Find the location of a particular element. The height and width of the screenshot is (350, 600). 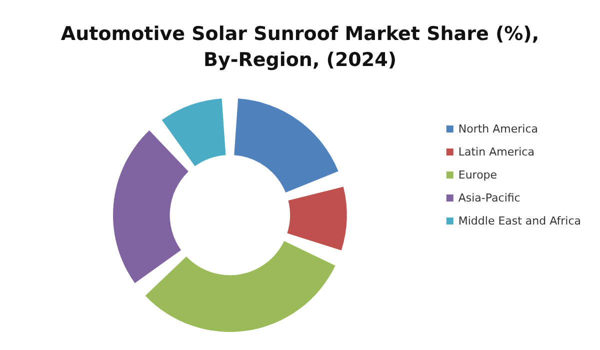

chart-title: Automotive Solar Sunroof Market Share (%), By-Region, (2024) is located at coordinates (300, 47).